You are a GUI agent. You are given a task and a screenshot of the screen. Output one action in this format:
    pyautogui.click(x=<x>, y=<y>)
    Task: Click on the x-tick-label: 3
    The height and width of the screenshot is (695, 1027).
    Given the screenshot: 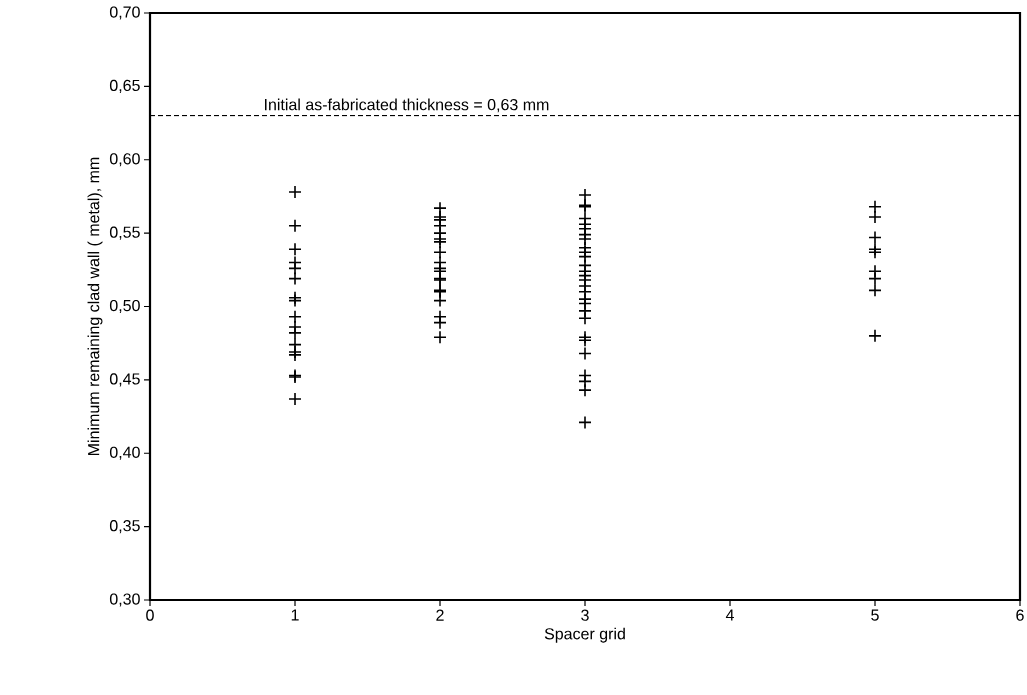 What is the action you would take?
    pyautogui.click(x=585, y=615)
    